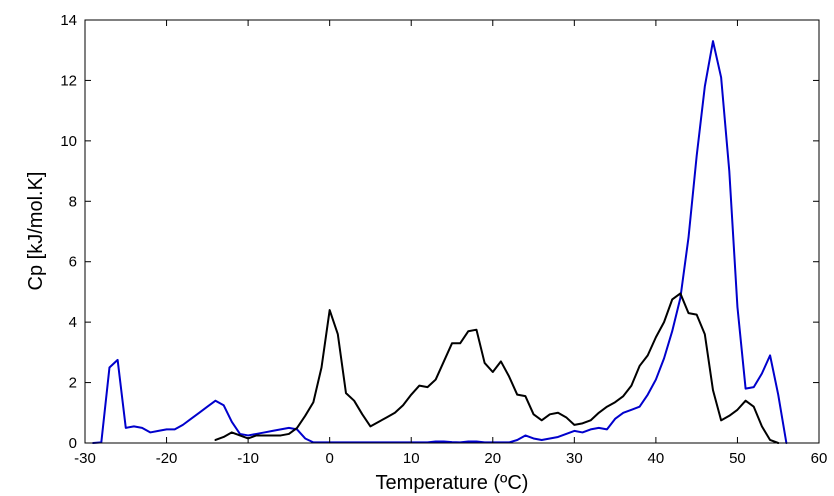 Image resolution: width=834 pixels, height=496 pixels. What do you see at coordinates (73, 262) in the screenshot?
I see `y-tick-label: 6` at bounding box center [73, 262].